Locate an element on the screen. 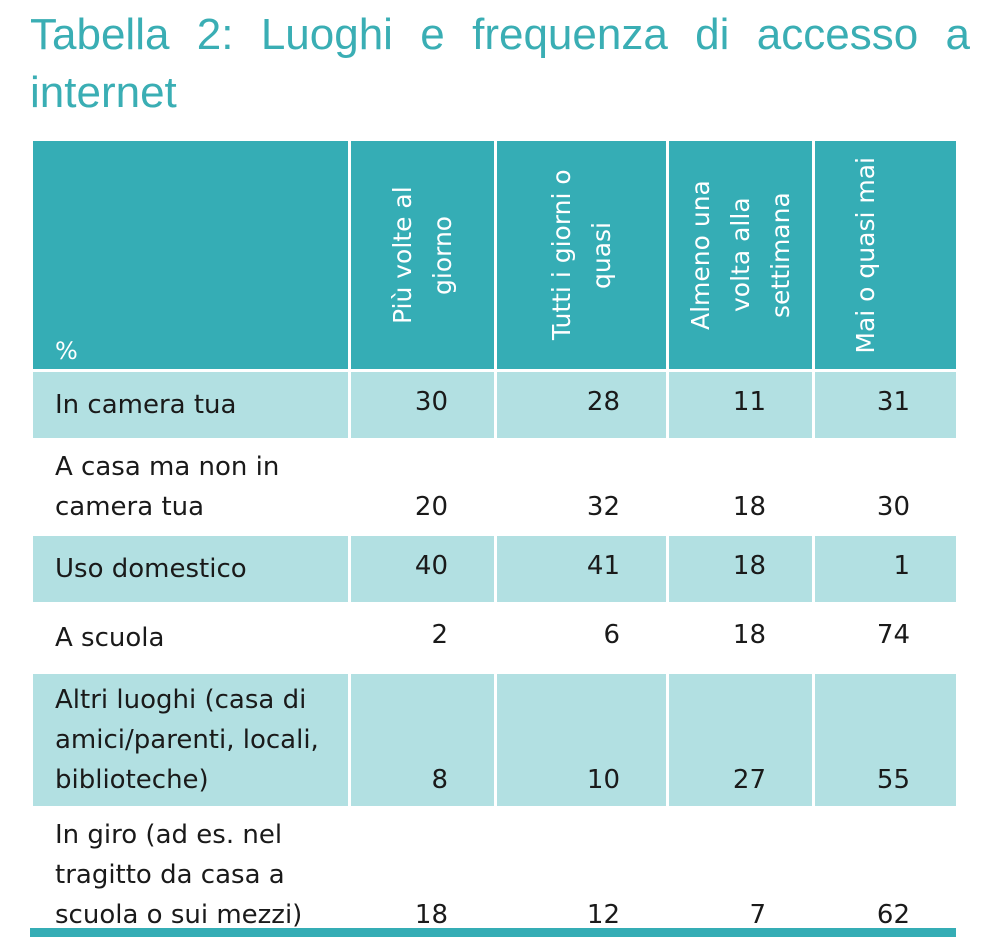 The width and height of the screenshot is (1000, 947). table-cell: 41 is located at coordinates (581, 569).